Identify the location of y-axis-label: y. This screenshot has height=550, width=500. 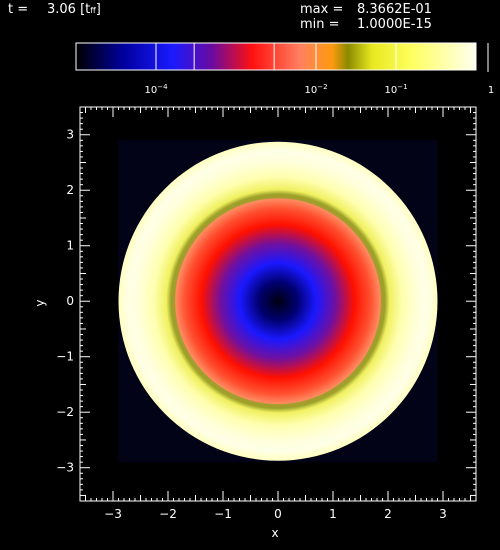
(40, 302).